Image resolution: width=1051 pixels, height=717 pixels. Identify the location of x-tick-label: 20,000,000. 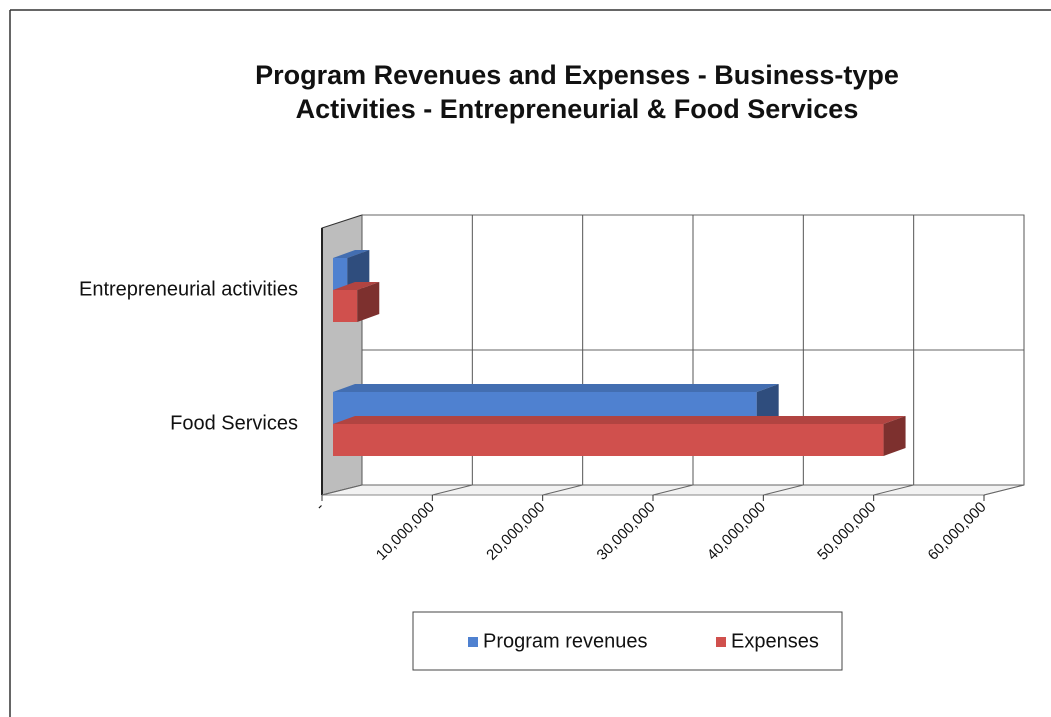
(515, 531).